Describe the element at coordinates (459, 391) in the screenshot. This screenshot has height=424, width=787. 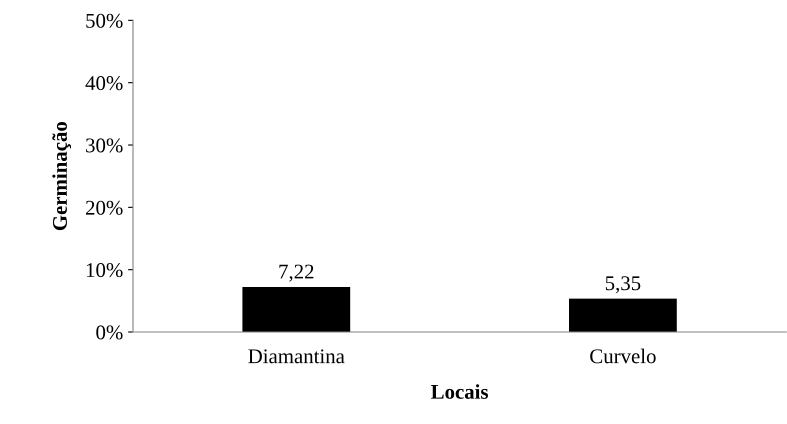
I see `x-axis-title: Locais` at that location.